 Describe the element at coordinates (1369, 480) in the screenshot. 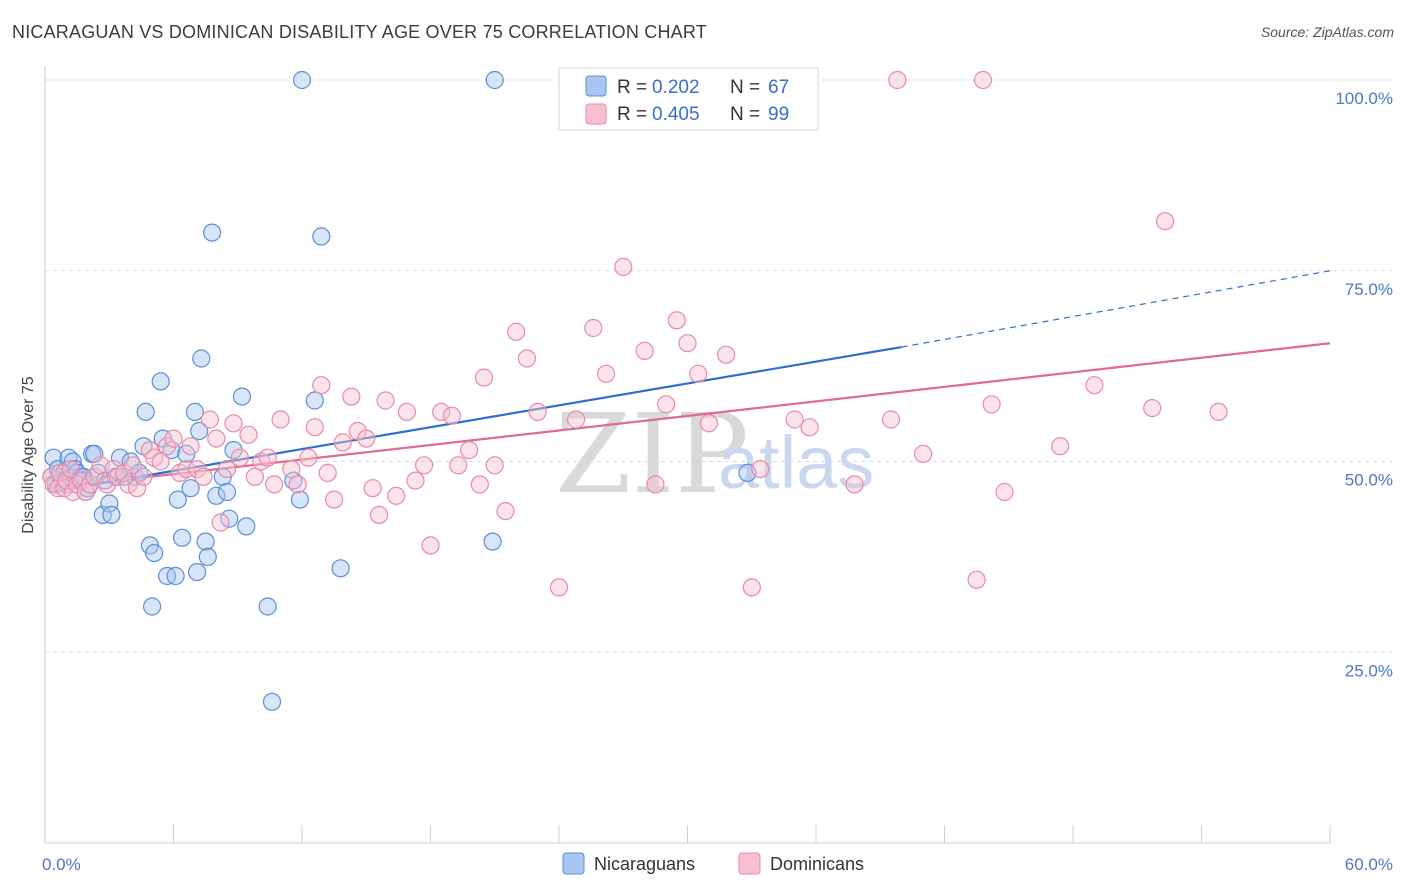

I see `y-tick-label: 50.0%` at that location.